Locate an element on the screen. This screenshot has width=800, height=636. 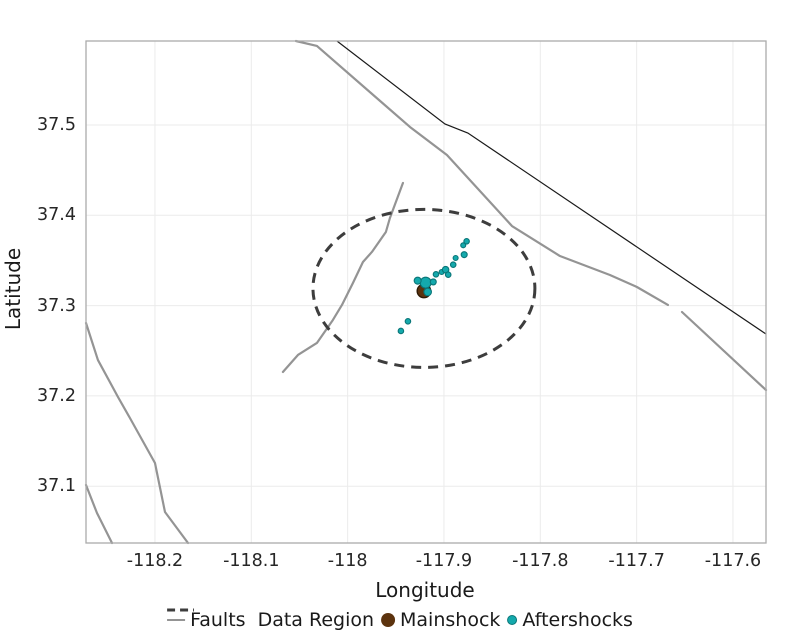
legend-item-data-region: Data Region is located at coordinates (271, 619).